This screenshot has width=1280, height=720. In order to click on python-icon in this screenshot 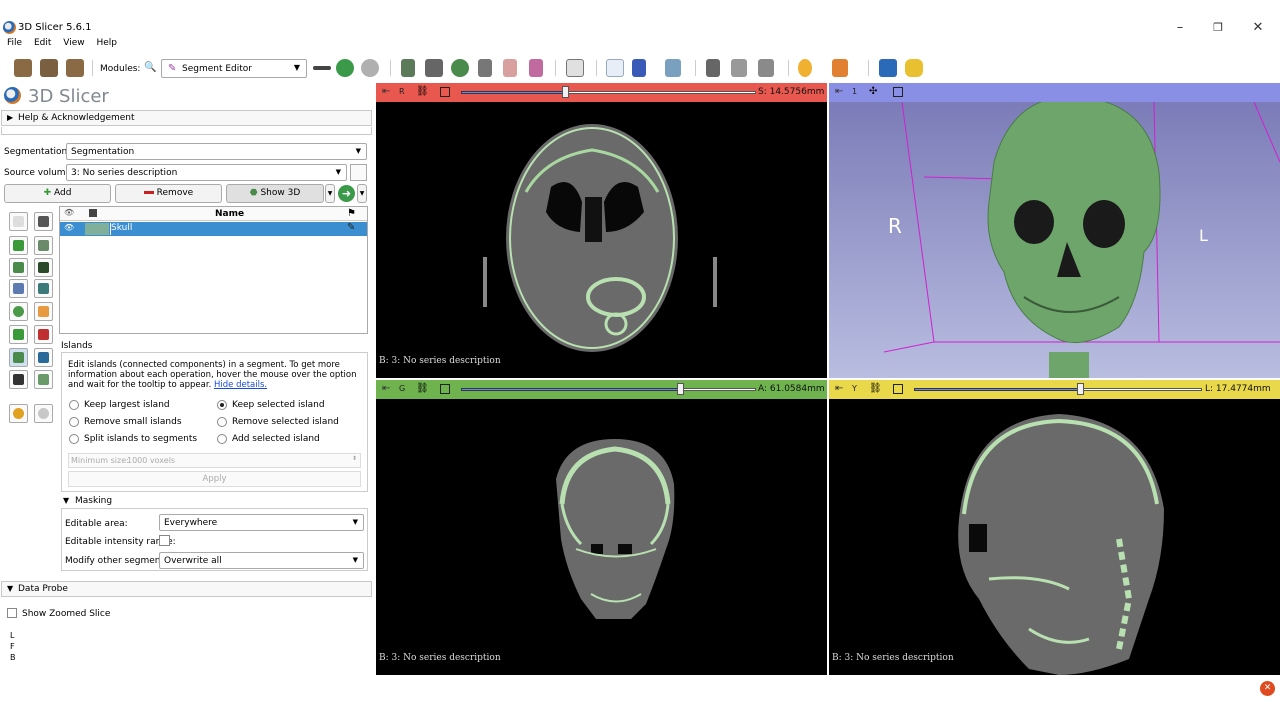, I will do `click(914, 68)`.